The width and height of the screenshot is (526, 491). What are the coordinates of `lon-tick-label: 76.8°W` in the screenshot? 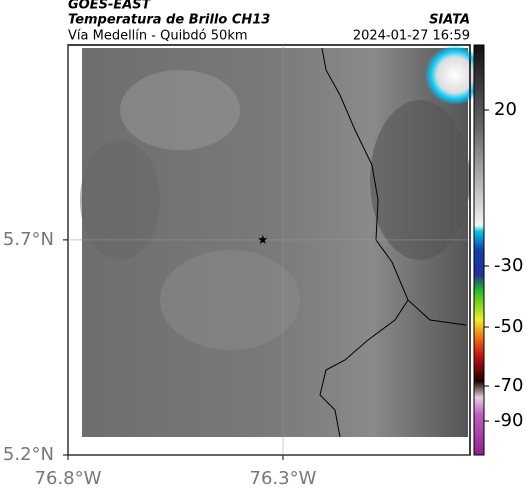 It's located at (68, 478).